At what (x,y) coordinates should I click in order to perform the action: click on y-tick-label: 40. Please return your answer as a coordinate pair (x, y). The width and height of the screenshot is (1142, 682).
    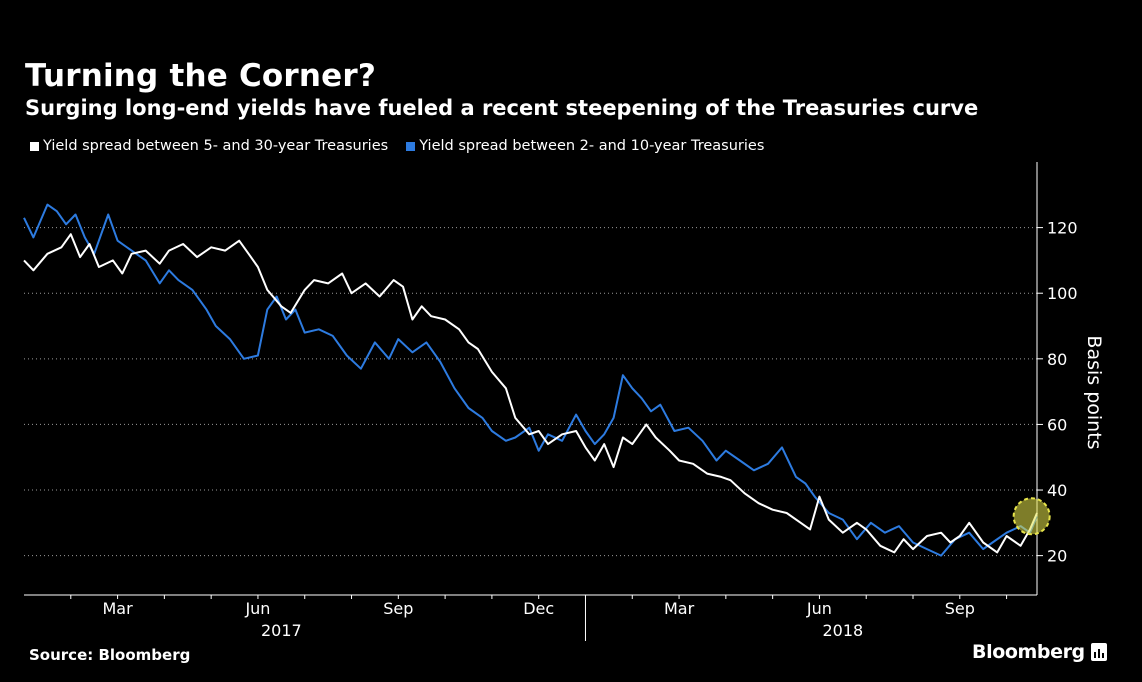
    Looking at the image, I should click on (1057, 490).